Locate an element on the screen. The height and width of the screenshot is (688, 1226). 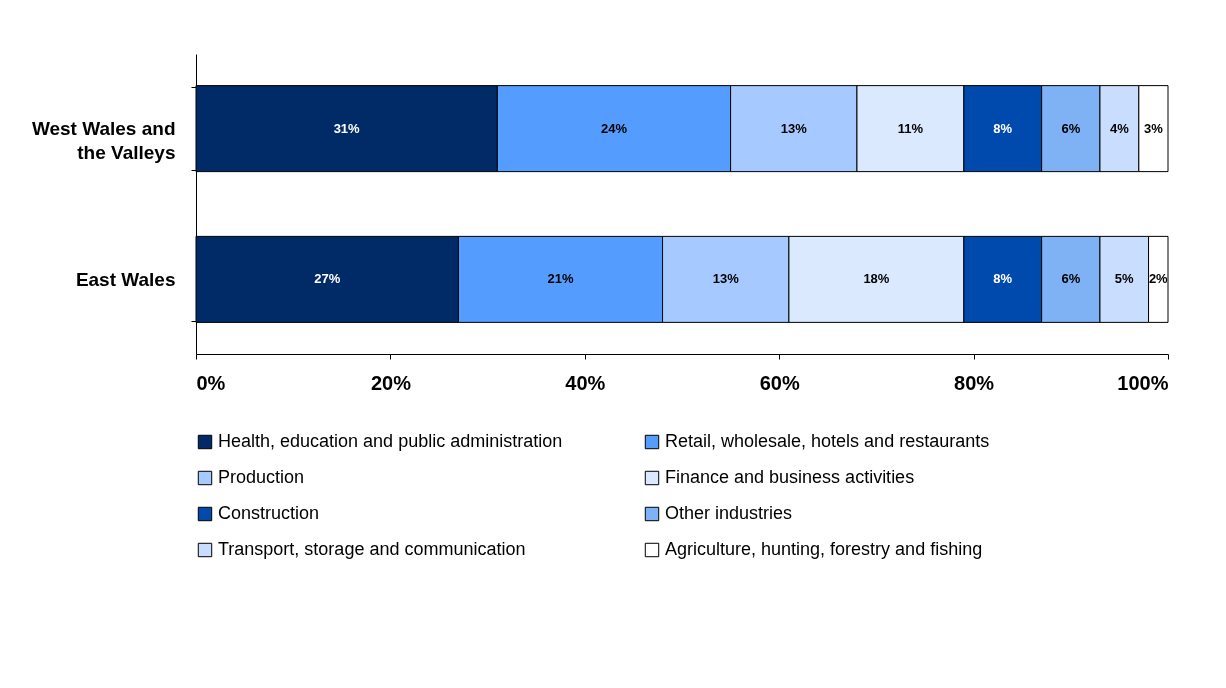
legend-label: Health, education and public administration is located at coordinates (390, 441).